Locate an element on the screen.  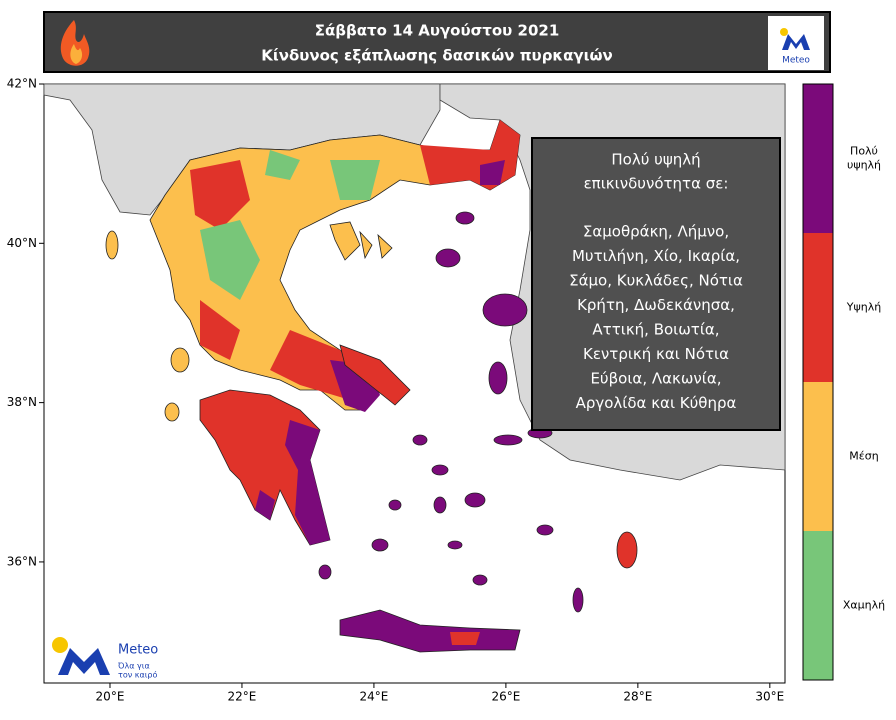
legend-label: υψηλή is located at coordinates (864, 165).